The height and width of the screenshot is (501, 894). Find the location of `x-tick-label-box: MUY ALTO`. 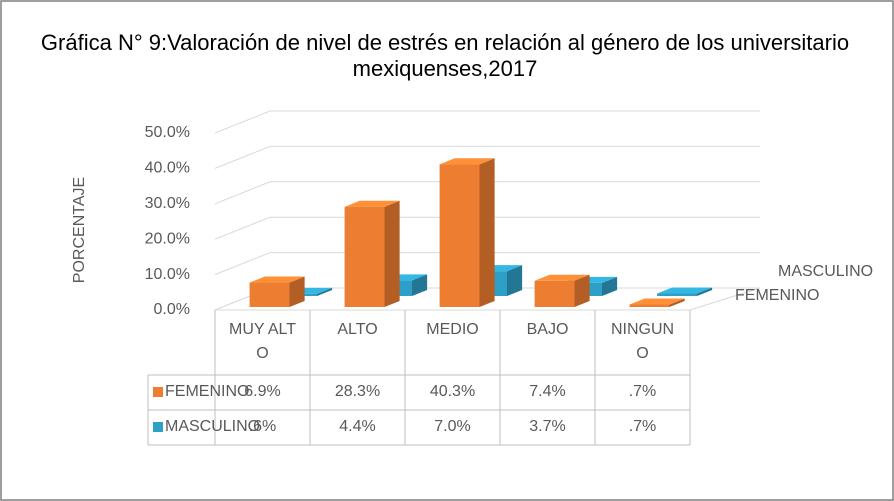

x-tick-label-box: MUY ALTO is located at coordinates (262, 341).